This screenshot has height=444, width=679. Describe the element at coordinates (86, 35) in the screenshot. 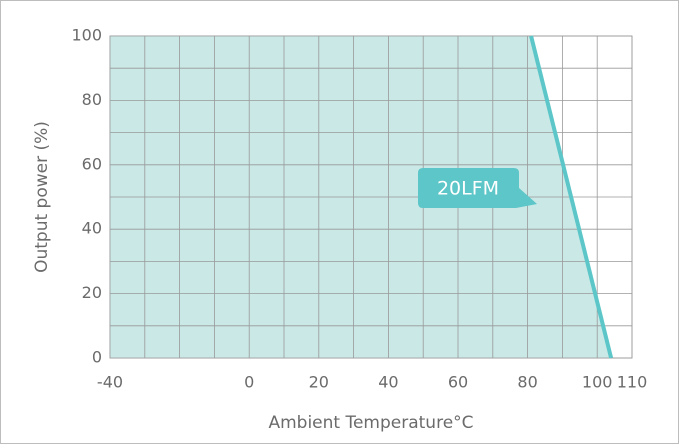

I see `y-tick-label: 100` at that location.